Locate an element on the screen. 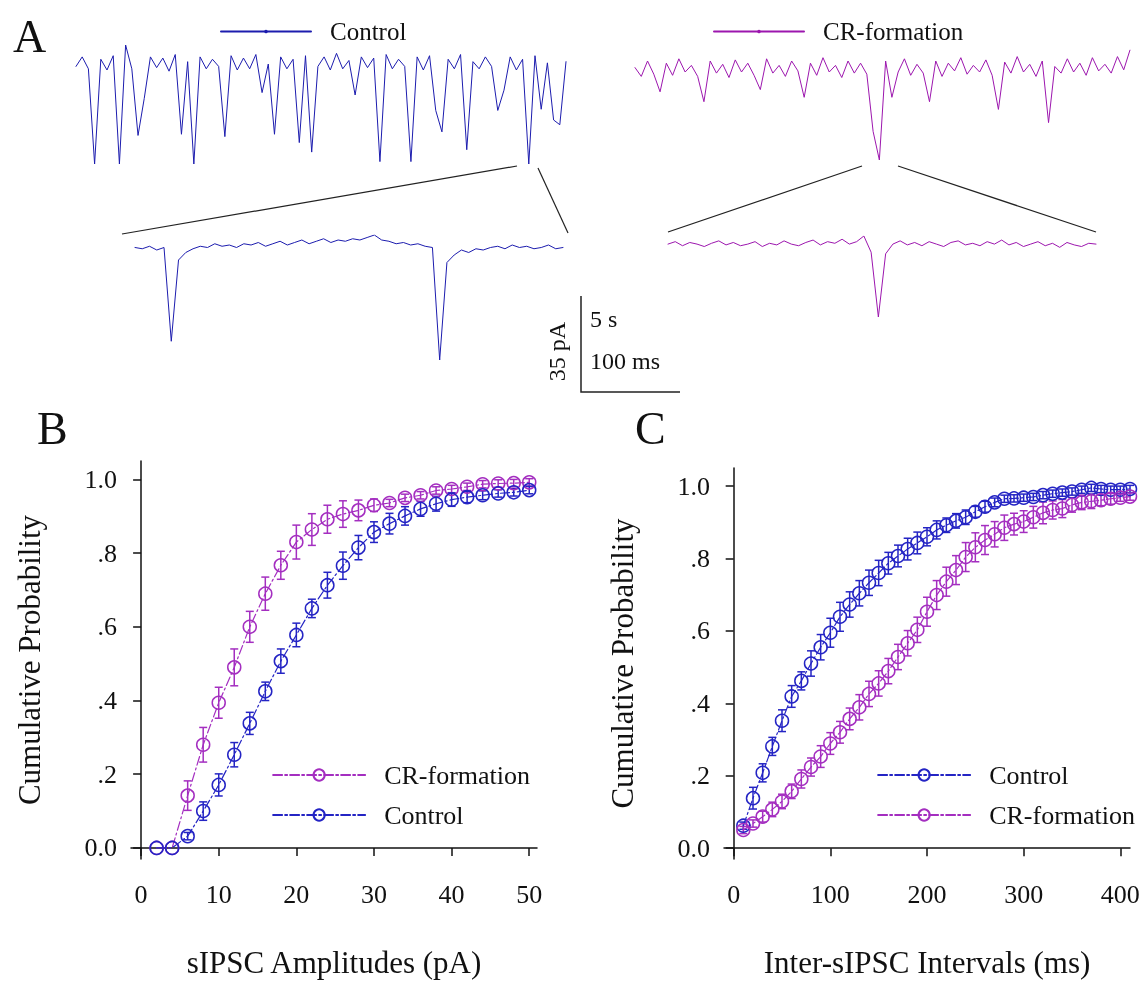 Image resolution: width=1144 pixels, height=983 pixels. x-tick-label: 20 is located at coordinates (296, 894).